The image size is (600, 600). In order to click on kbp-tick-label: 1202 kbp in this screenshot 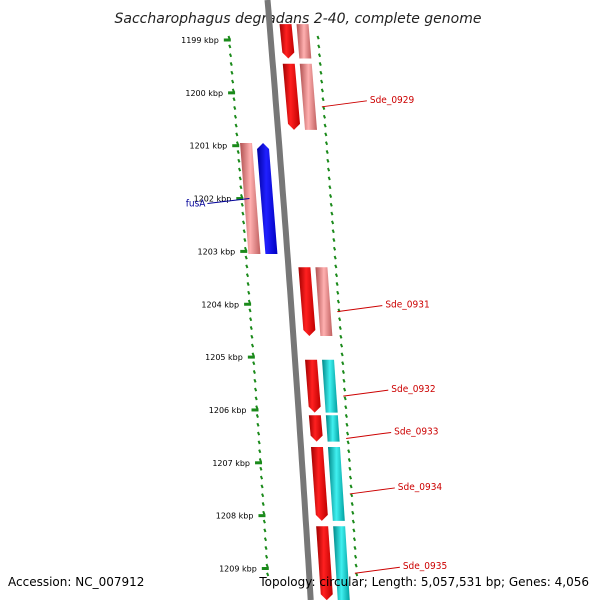, I will do `click(213, 199)`.